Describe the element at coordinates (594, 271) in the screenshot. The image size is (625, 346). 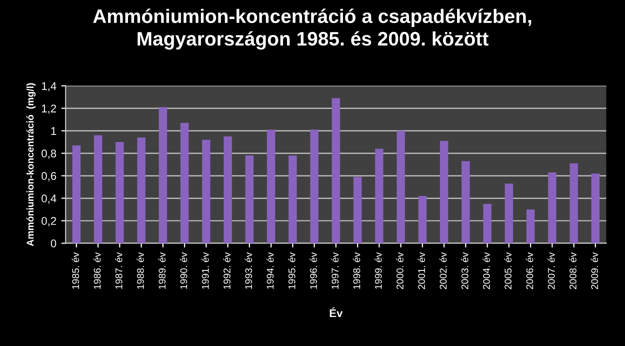
I see `x-tick-label: 2009. év` at that location.